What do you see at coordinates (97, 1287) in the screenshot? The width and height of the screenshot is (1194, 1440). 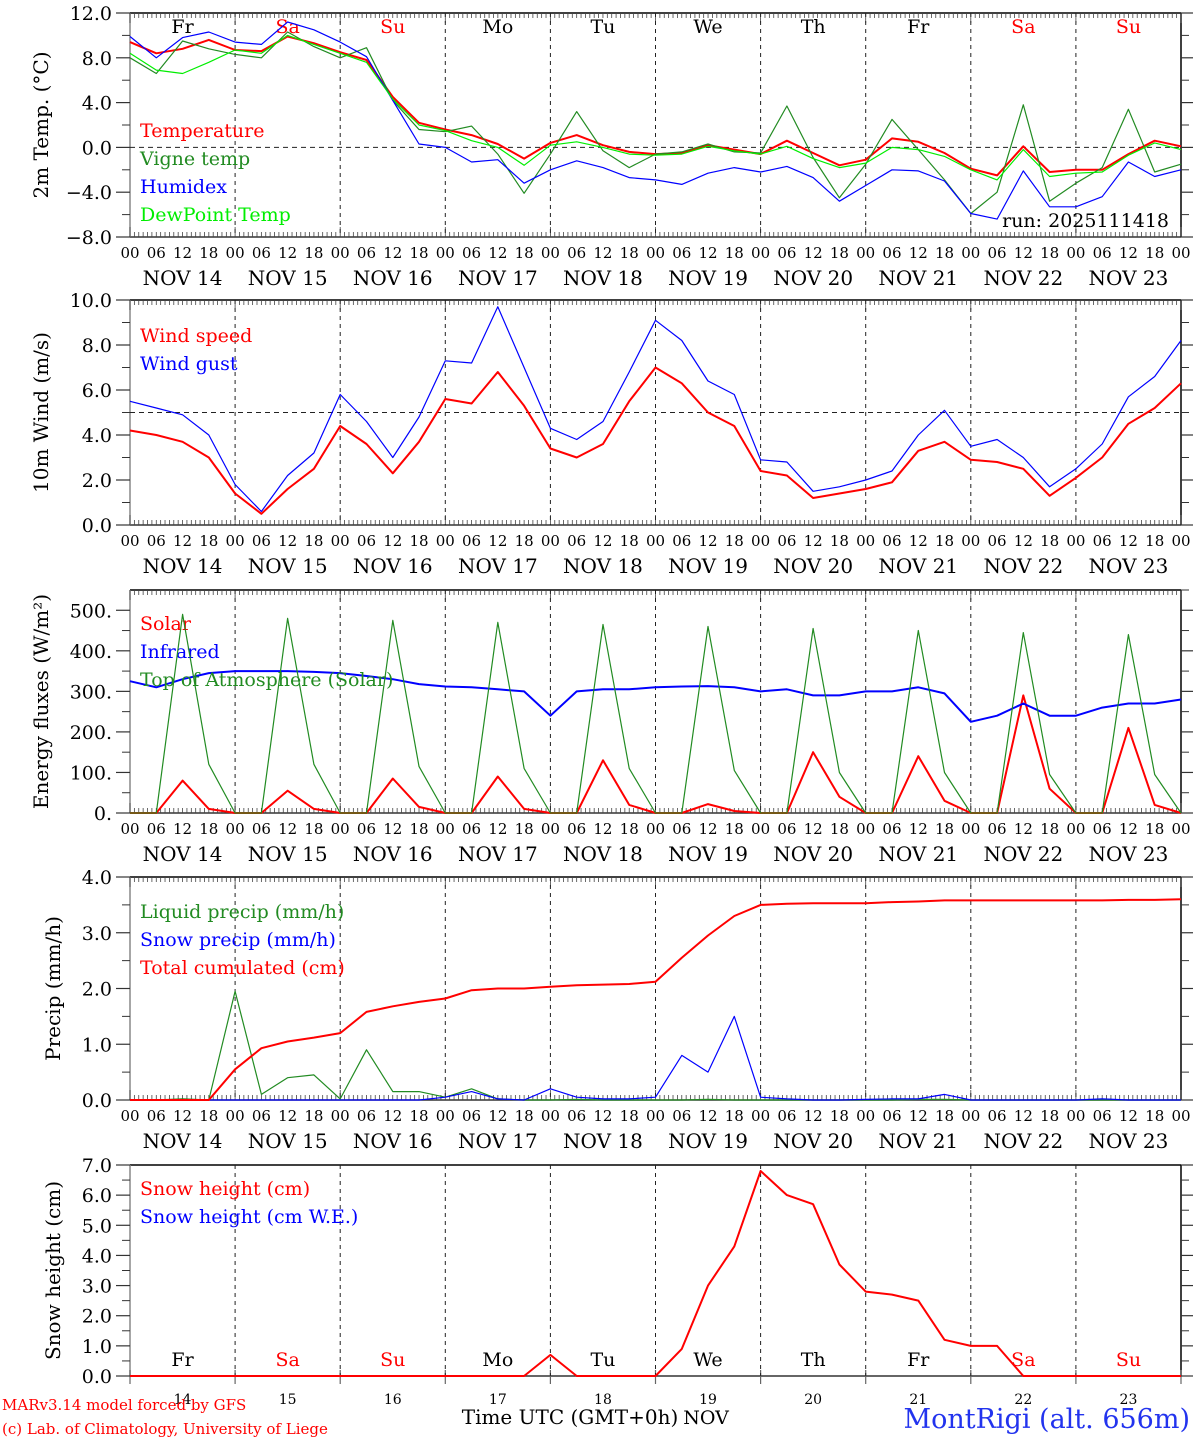 I see `y-tick-label: 3.0` at bounding box center [97, 1287].